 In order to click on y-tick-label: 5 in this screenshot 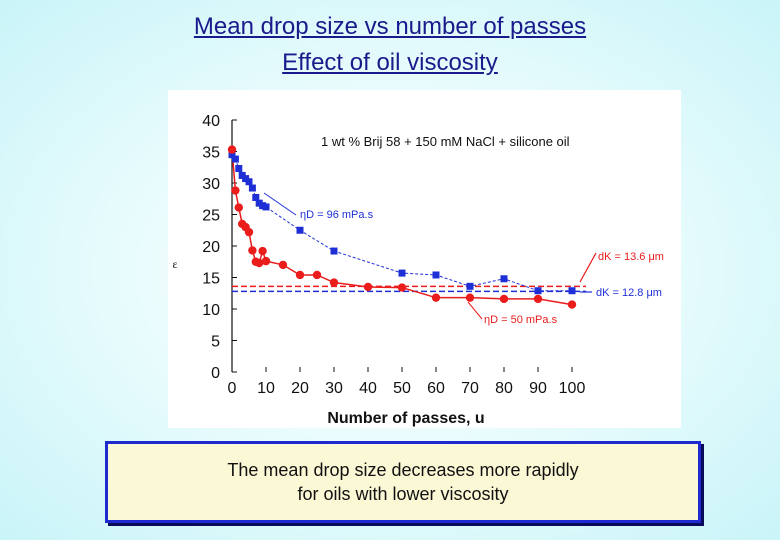, I will do `click(215, 342)`.